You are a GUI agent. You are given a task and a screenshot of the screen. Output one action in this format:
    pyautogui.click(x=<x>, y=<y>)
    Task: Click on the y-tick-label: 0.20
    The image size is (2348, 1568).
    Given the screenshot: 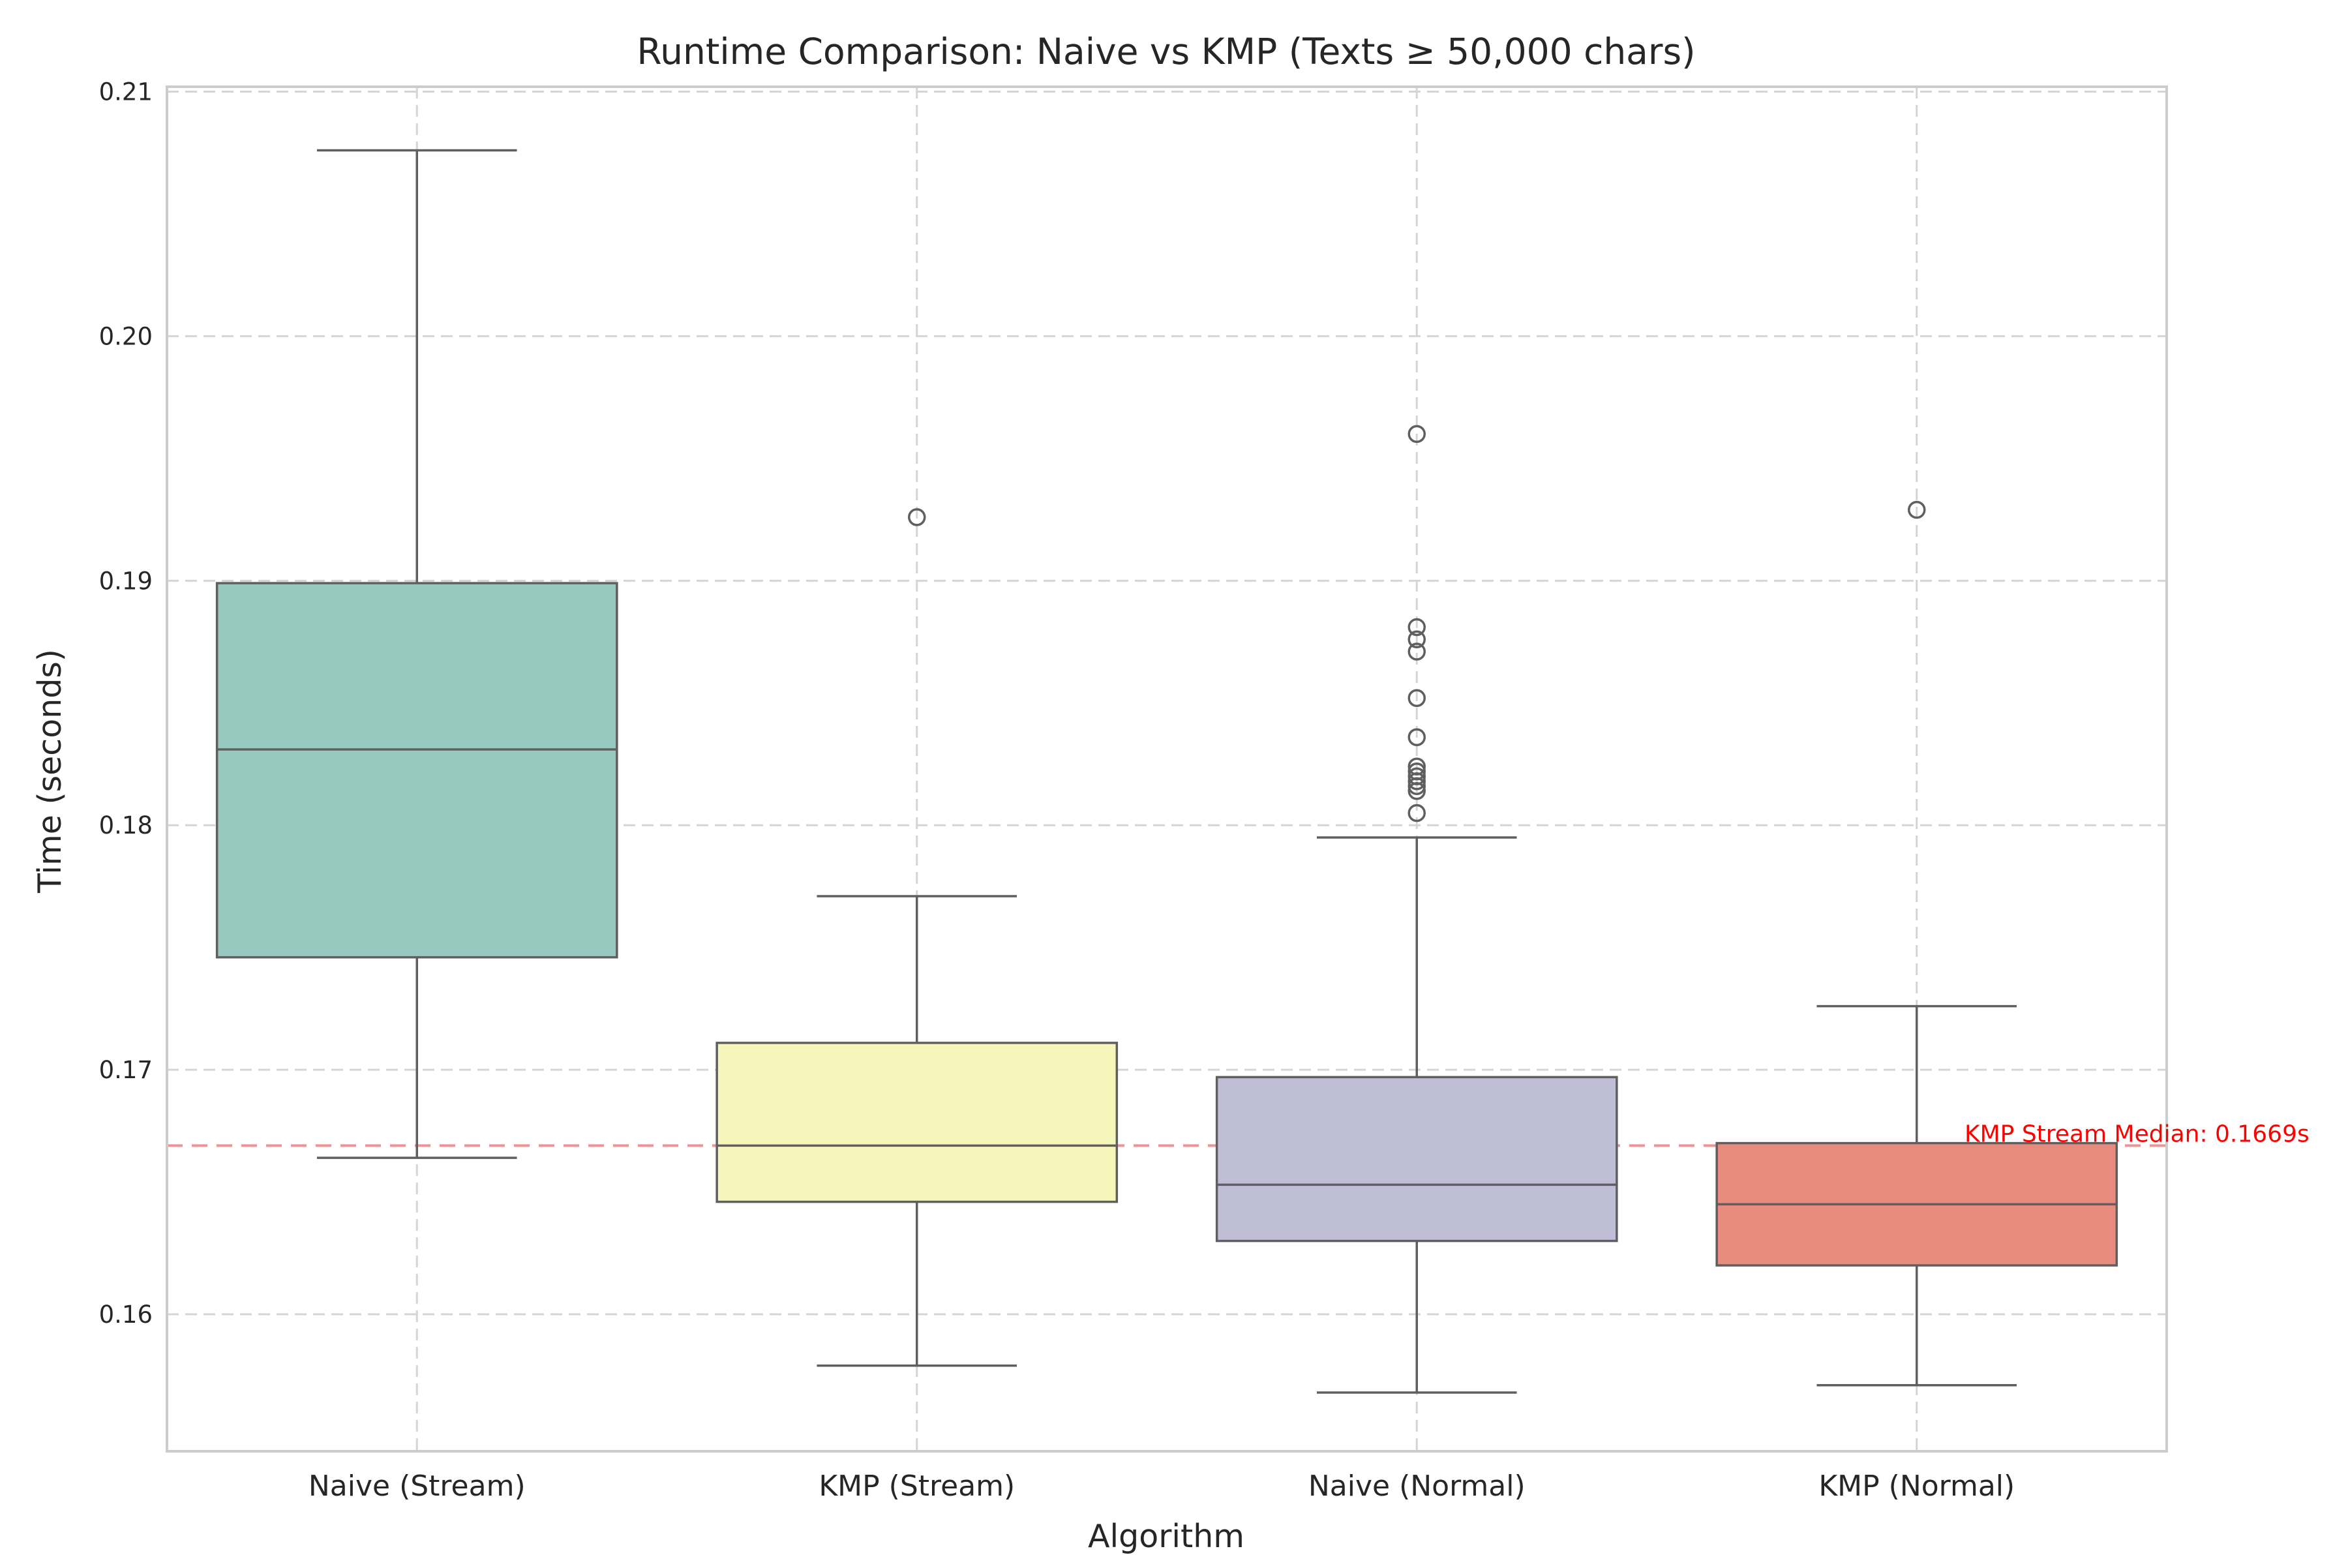 What is the action you would take?
    pyautogui.click(x=126, y=336)
    